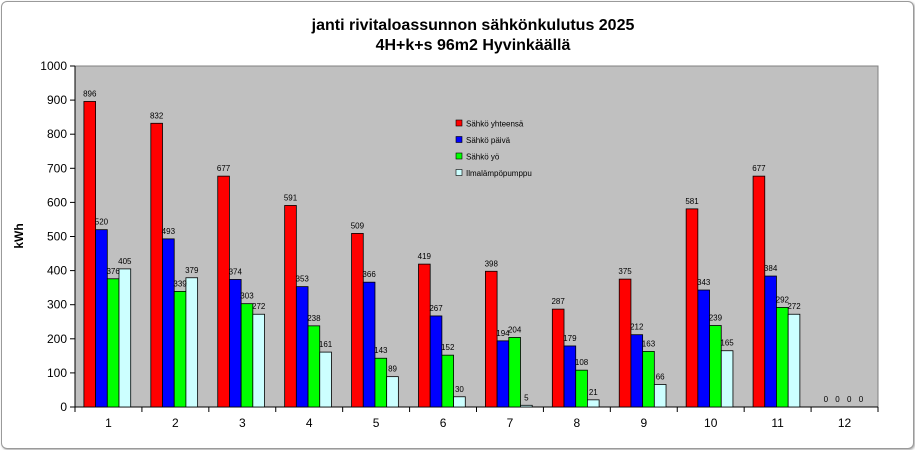 This screenshot has width=915, height=450. What do you see at coordinates (845, 423) in the screenshot?
I see `x-tick-label: 12` at bounding box center [845, 423].